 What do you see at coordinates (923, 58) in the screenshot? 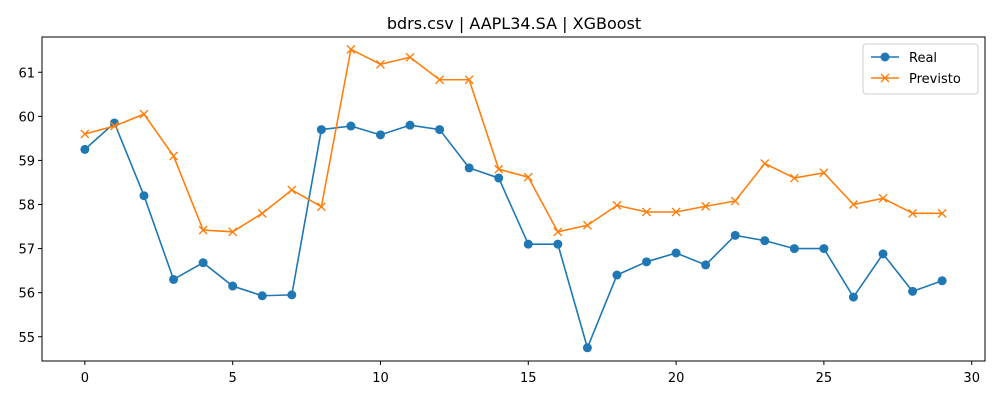
I see `legend-label: Real` at bounding box center [923, 58].